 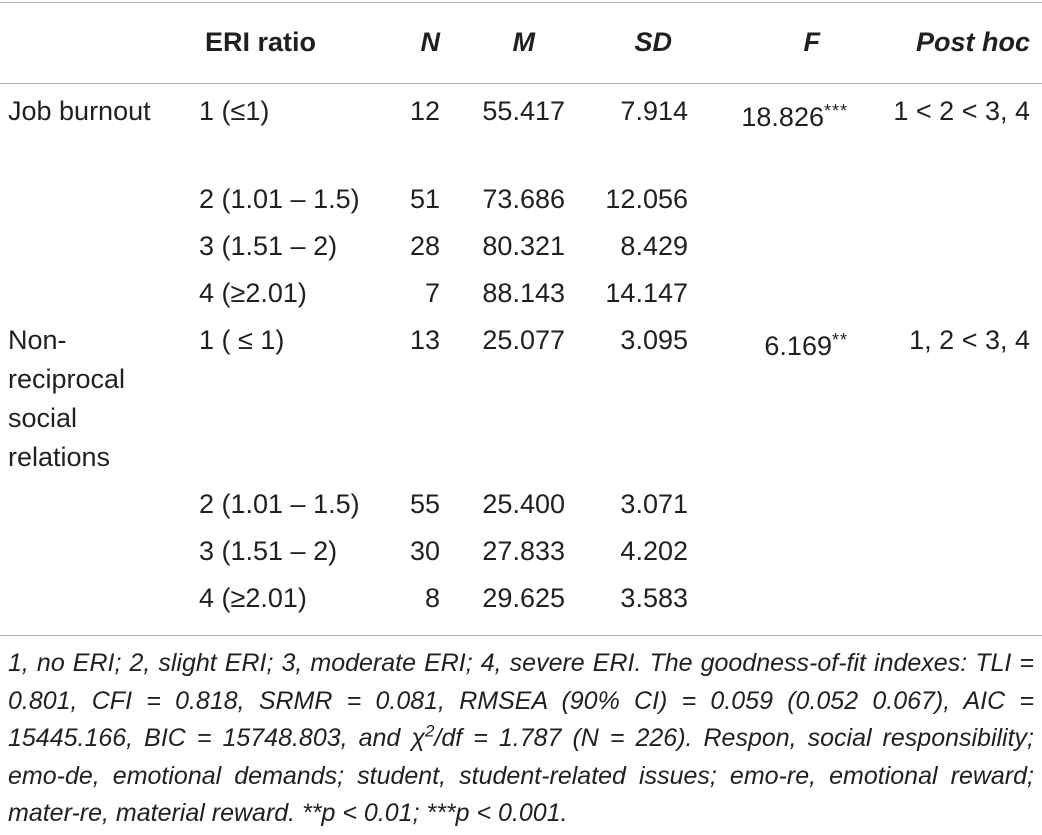 What do you see at coordinates (523, 293) in the screenshot?
I see `m-cell: 88.143` at bounding box center [523, 293].